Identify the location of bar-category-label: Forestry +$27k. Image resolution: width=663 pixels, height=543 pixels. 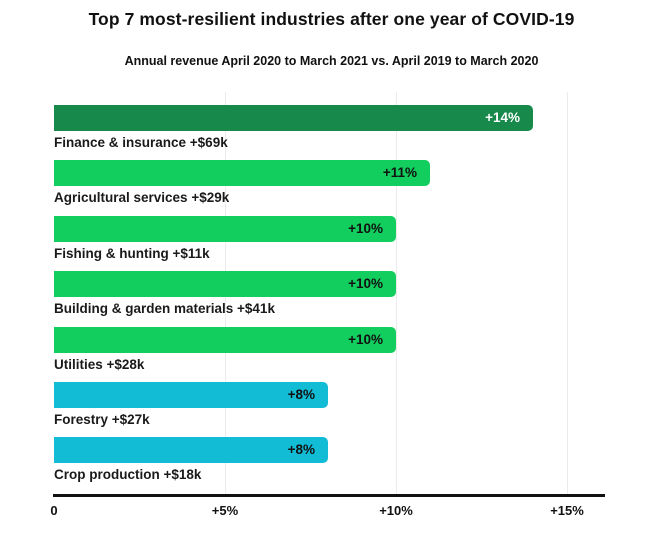
(102, 419).